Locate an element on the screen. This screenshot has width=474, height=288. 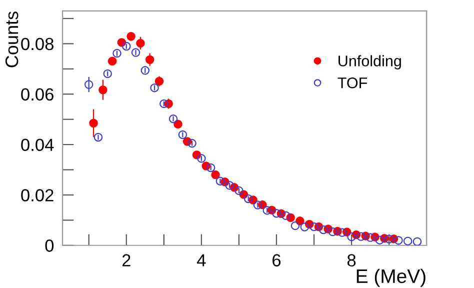
x-tick-label: 6 is located at coordinates (276, 260).